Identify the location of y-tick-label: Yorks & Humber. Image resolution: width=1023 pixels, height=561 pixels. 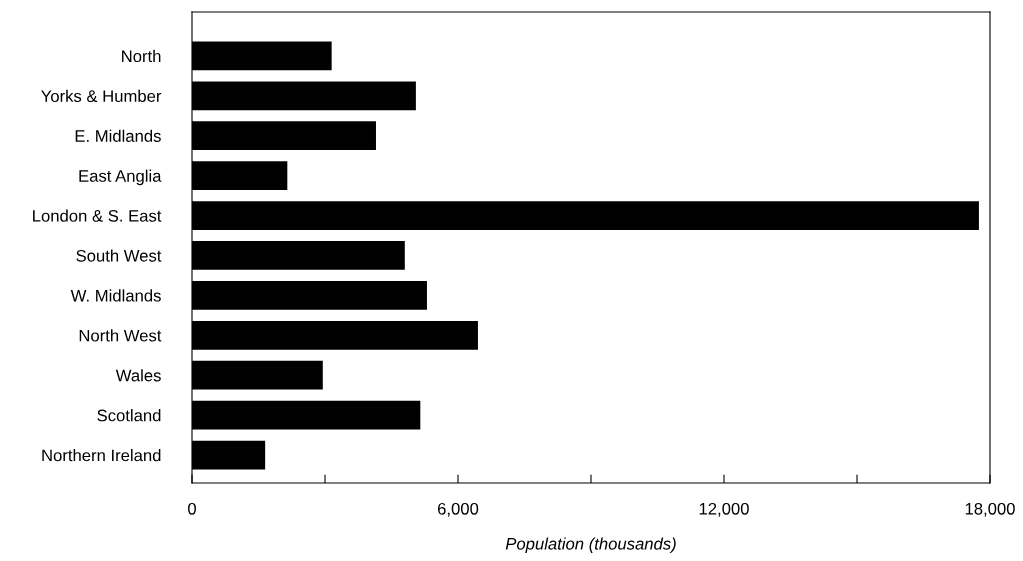
(101, 96).